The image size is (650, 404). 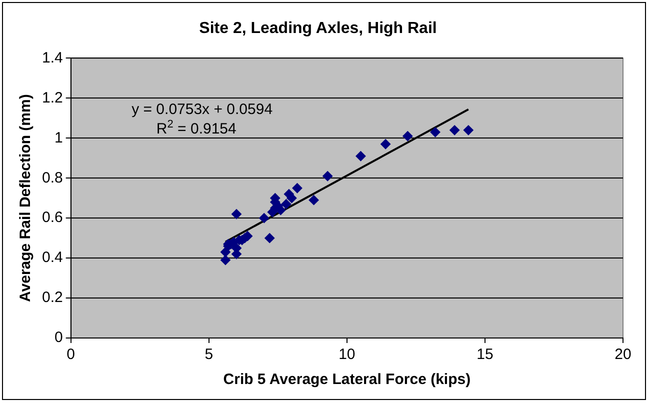 I want to click on y-tick-label: 1, so click(x=58, y=137).